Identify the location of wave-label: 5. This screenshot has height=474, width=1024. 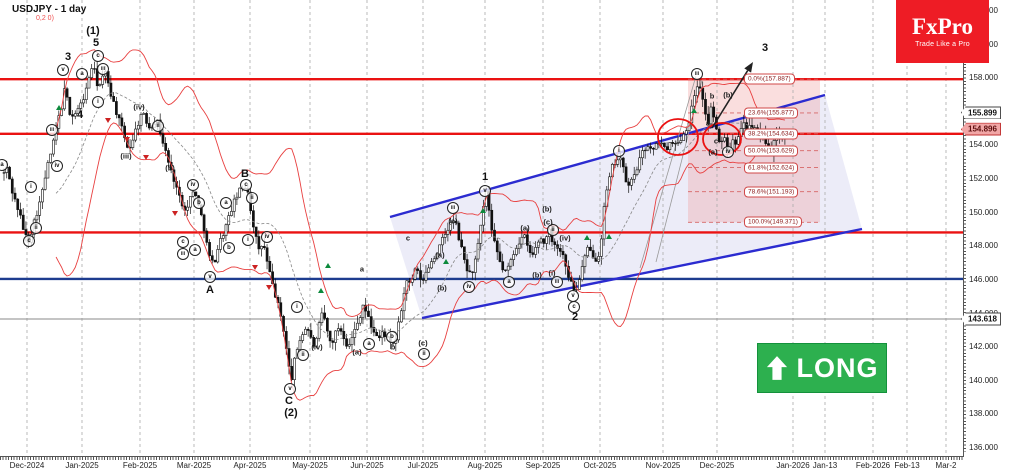
(96, 43).